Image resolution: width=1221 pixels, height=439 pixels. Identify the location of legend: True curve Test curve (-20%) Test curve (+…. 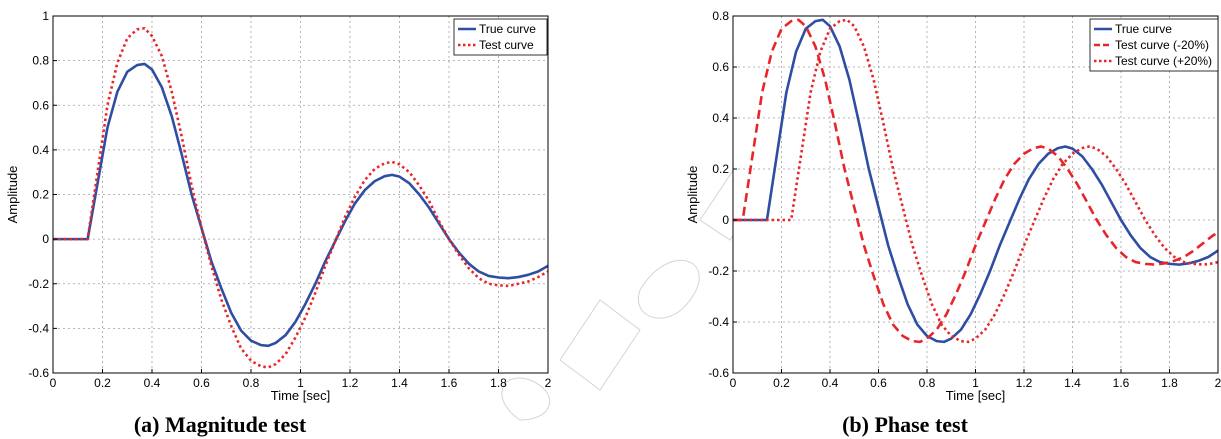
(1154, 45).